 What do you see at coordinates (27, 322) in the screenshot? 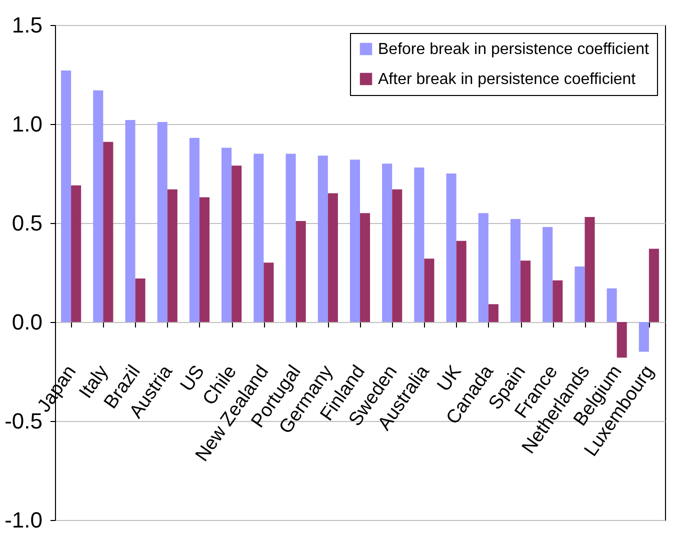
I see `y-tick-label: 0.0` at bounding box center [27, 322].